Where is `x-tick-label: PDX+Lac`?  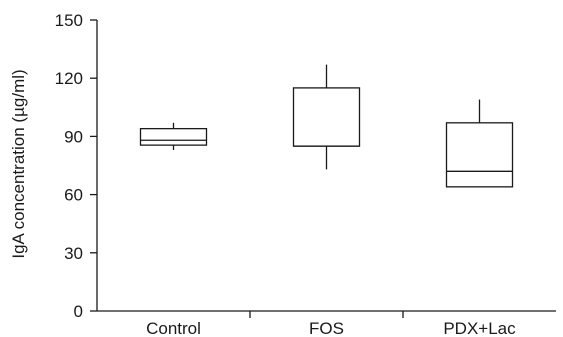 x-tick-label: PDX+Lac is located at coordinates (479, 328).